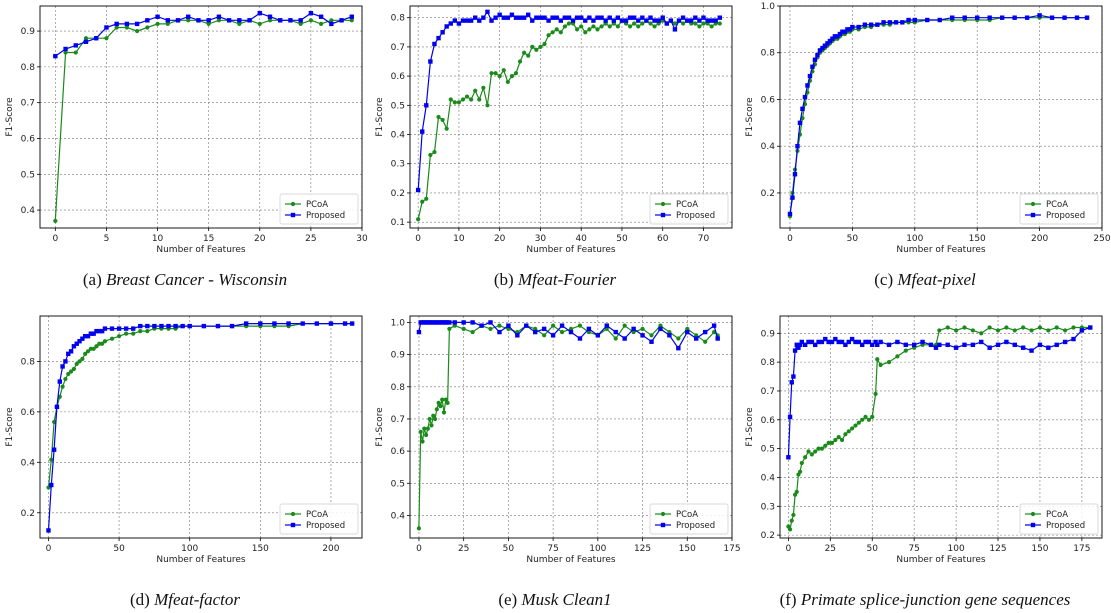 Image resolution: width=1111 pixels, height=613 pixels. What do you see at coordinates (398, 356) in the screenshot?
I see `y-tick-label: 0.9` at bounding box center [398, 356].